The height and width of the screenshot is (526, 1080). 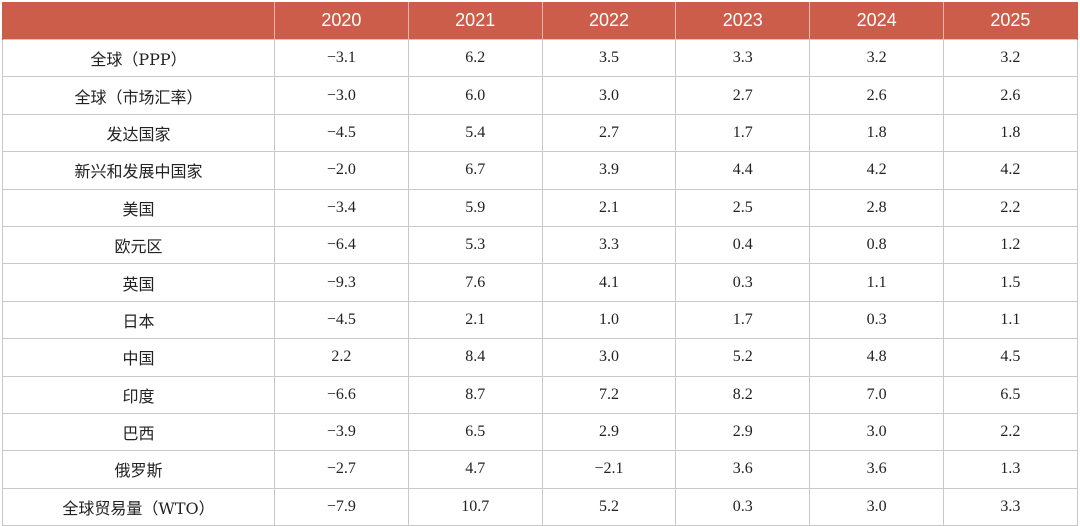 I want to click on data-cell-2021: 7.6, so click(x=475, y=282).